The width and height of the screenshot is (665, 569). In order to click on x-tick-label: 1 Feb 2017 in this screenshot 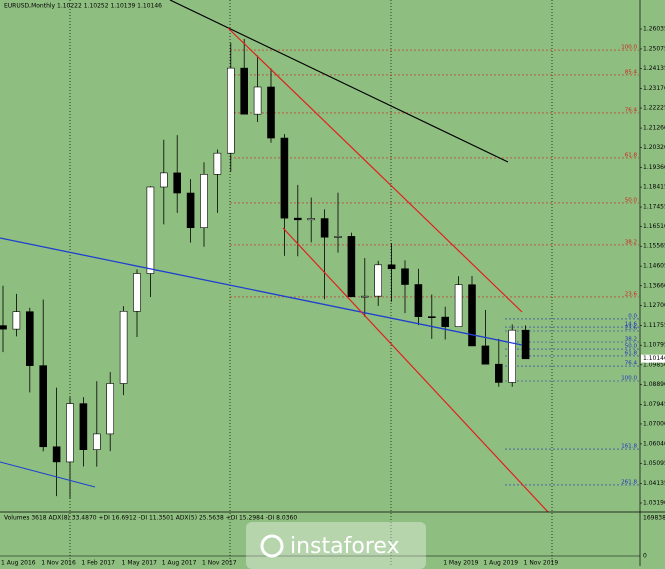, I will do `click(98, 563)`.